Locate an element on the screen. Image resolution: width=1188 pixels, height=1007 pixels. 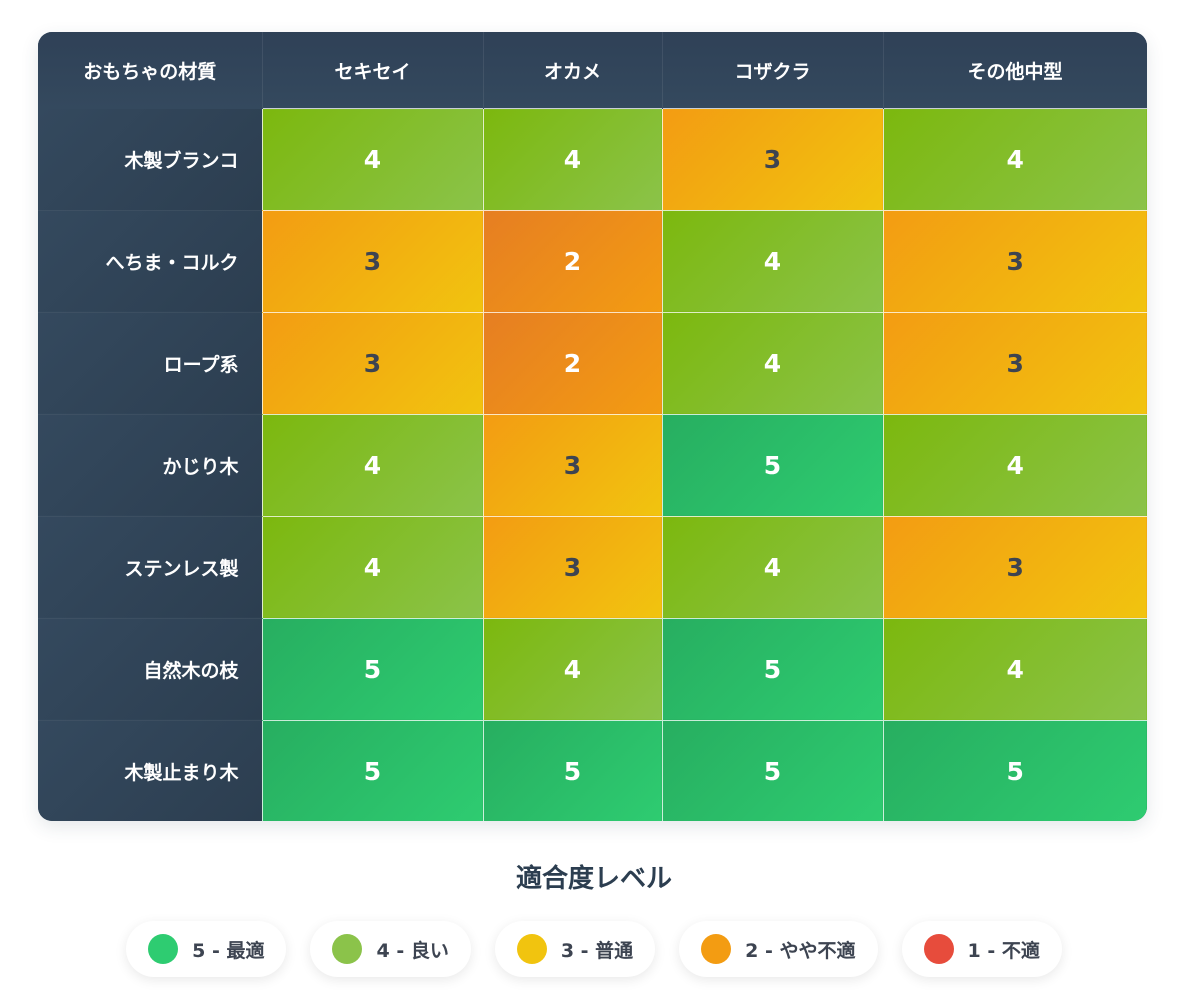
heatmap-row: へちま・コルク 3 2 4 3 is located at coordinates (592, 261).